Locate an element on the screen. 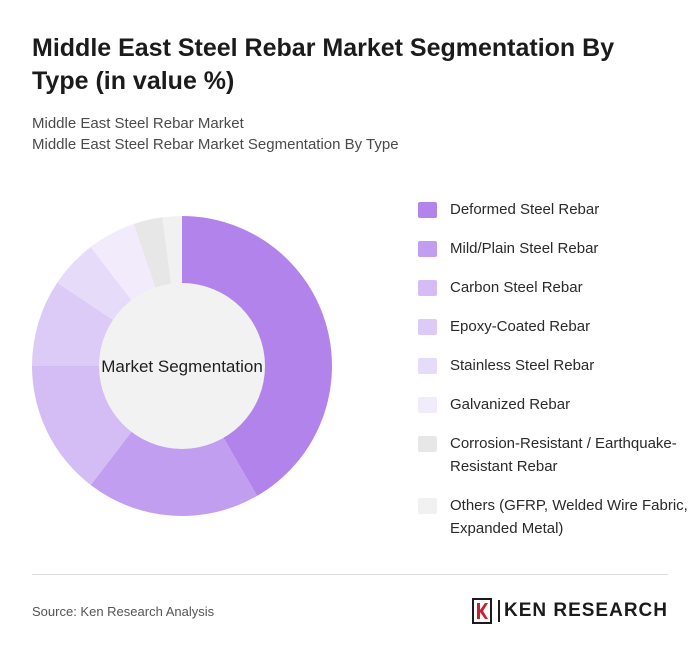 The image size is (700, 659). footer-divider is located at coordinates (350, 574).